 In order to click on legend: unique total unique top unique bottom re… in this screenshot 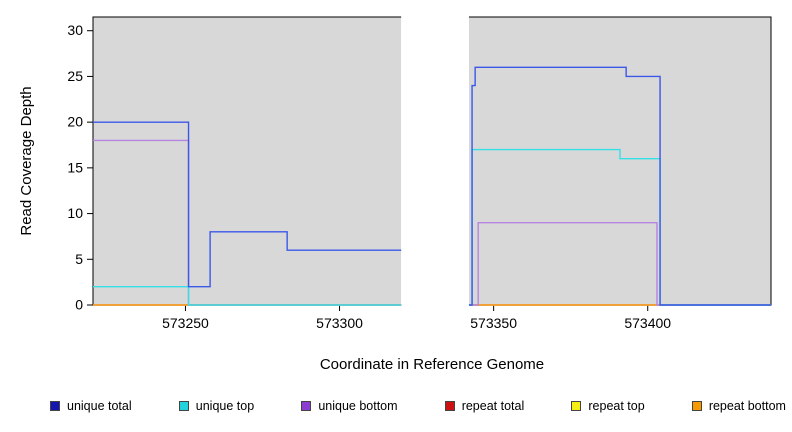, I will do `click(418, 406)`.